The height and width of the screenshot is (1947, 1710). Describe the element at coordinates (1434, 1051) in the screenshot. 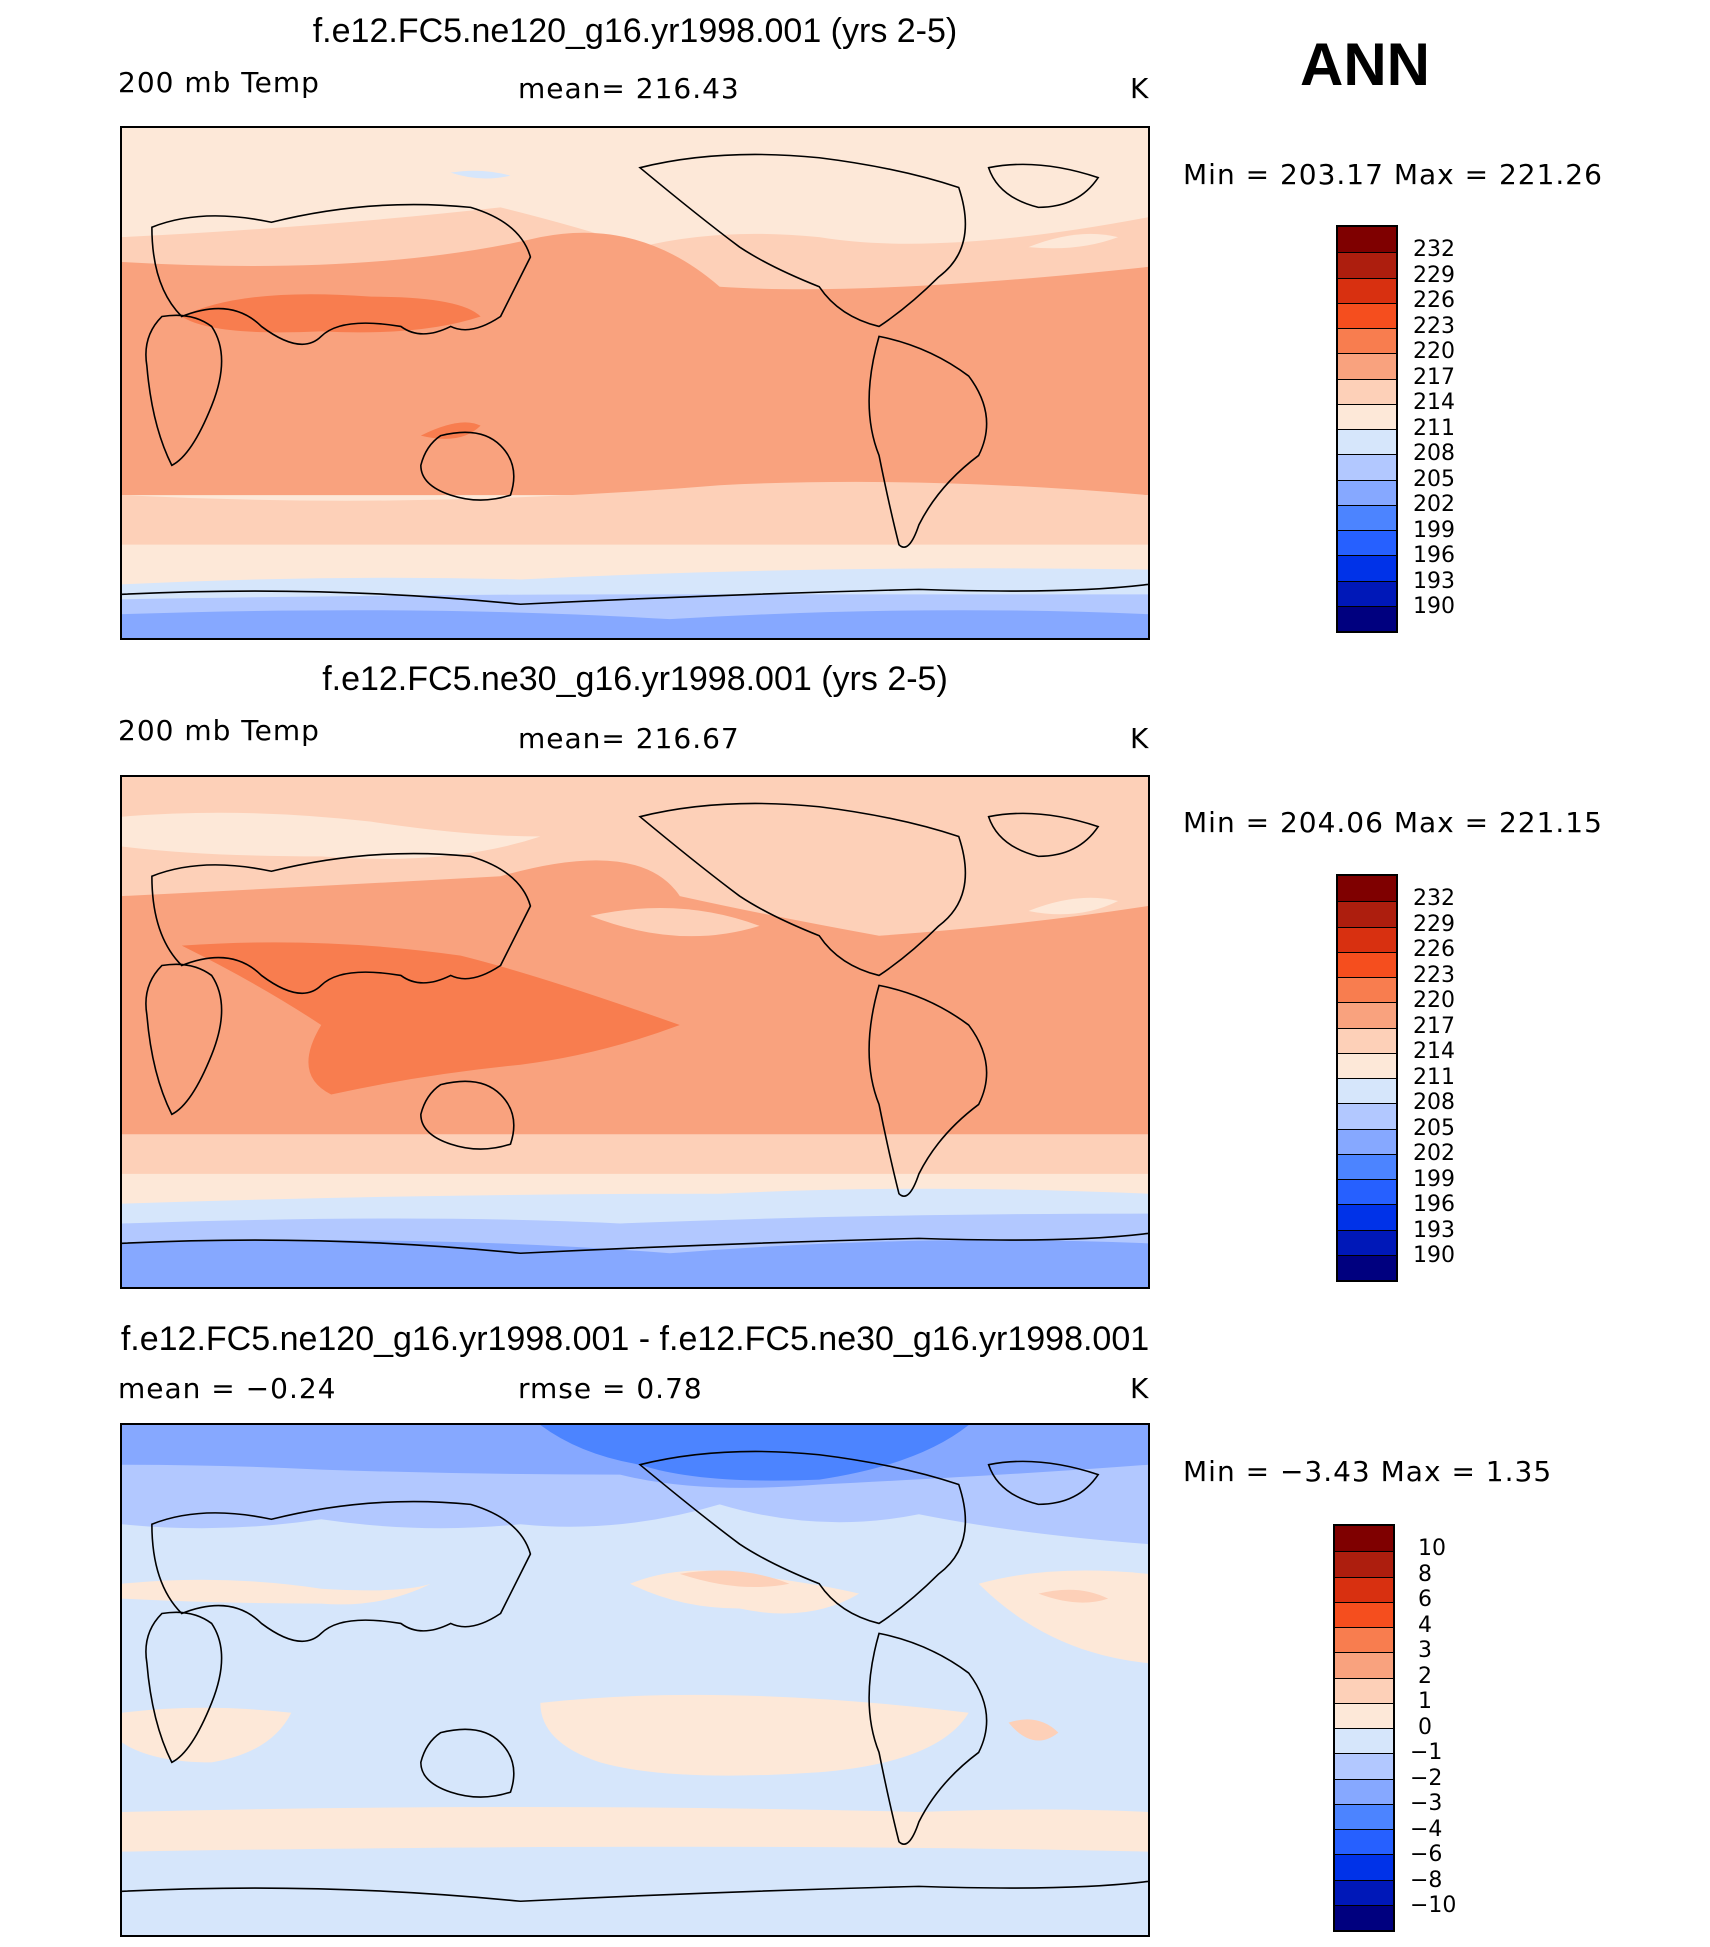

I see `cb2-label-6: 214` at that location.